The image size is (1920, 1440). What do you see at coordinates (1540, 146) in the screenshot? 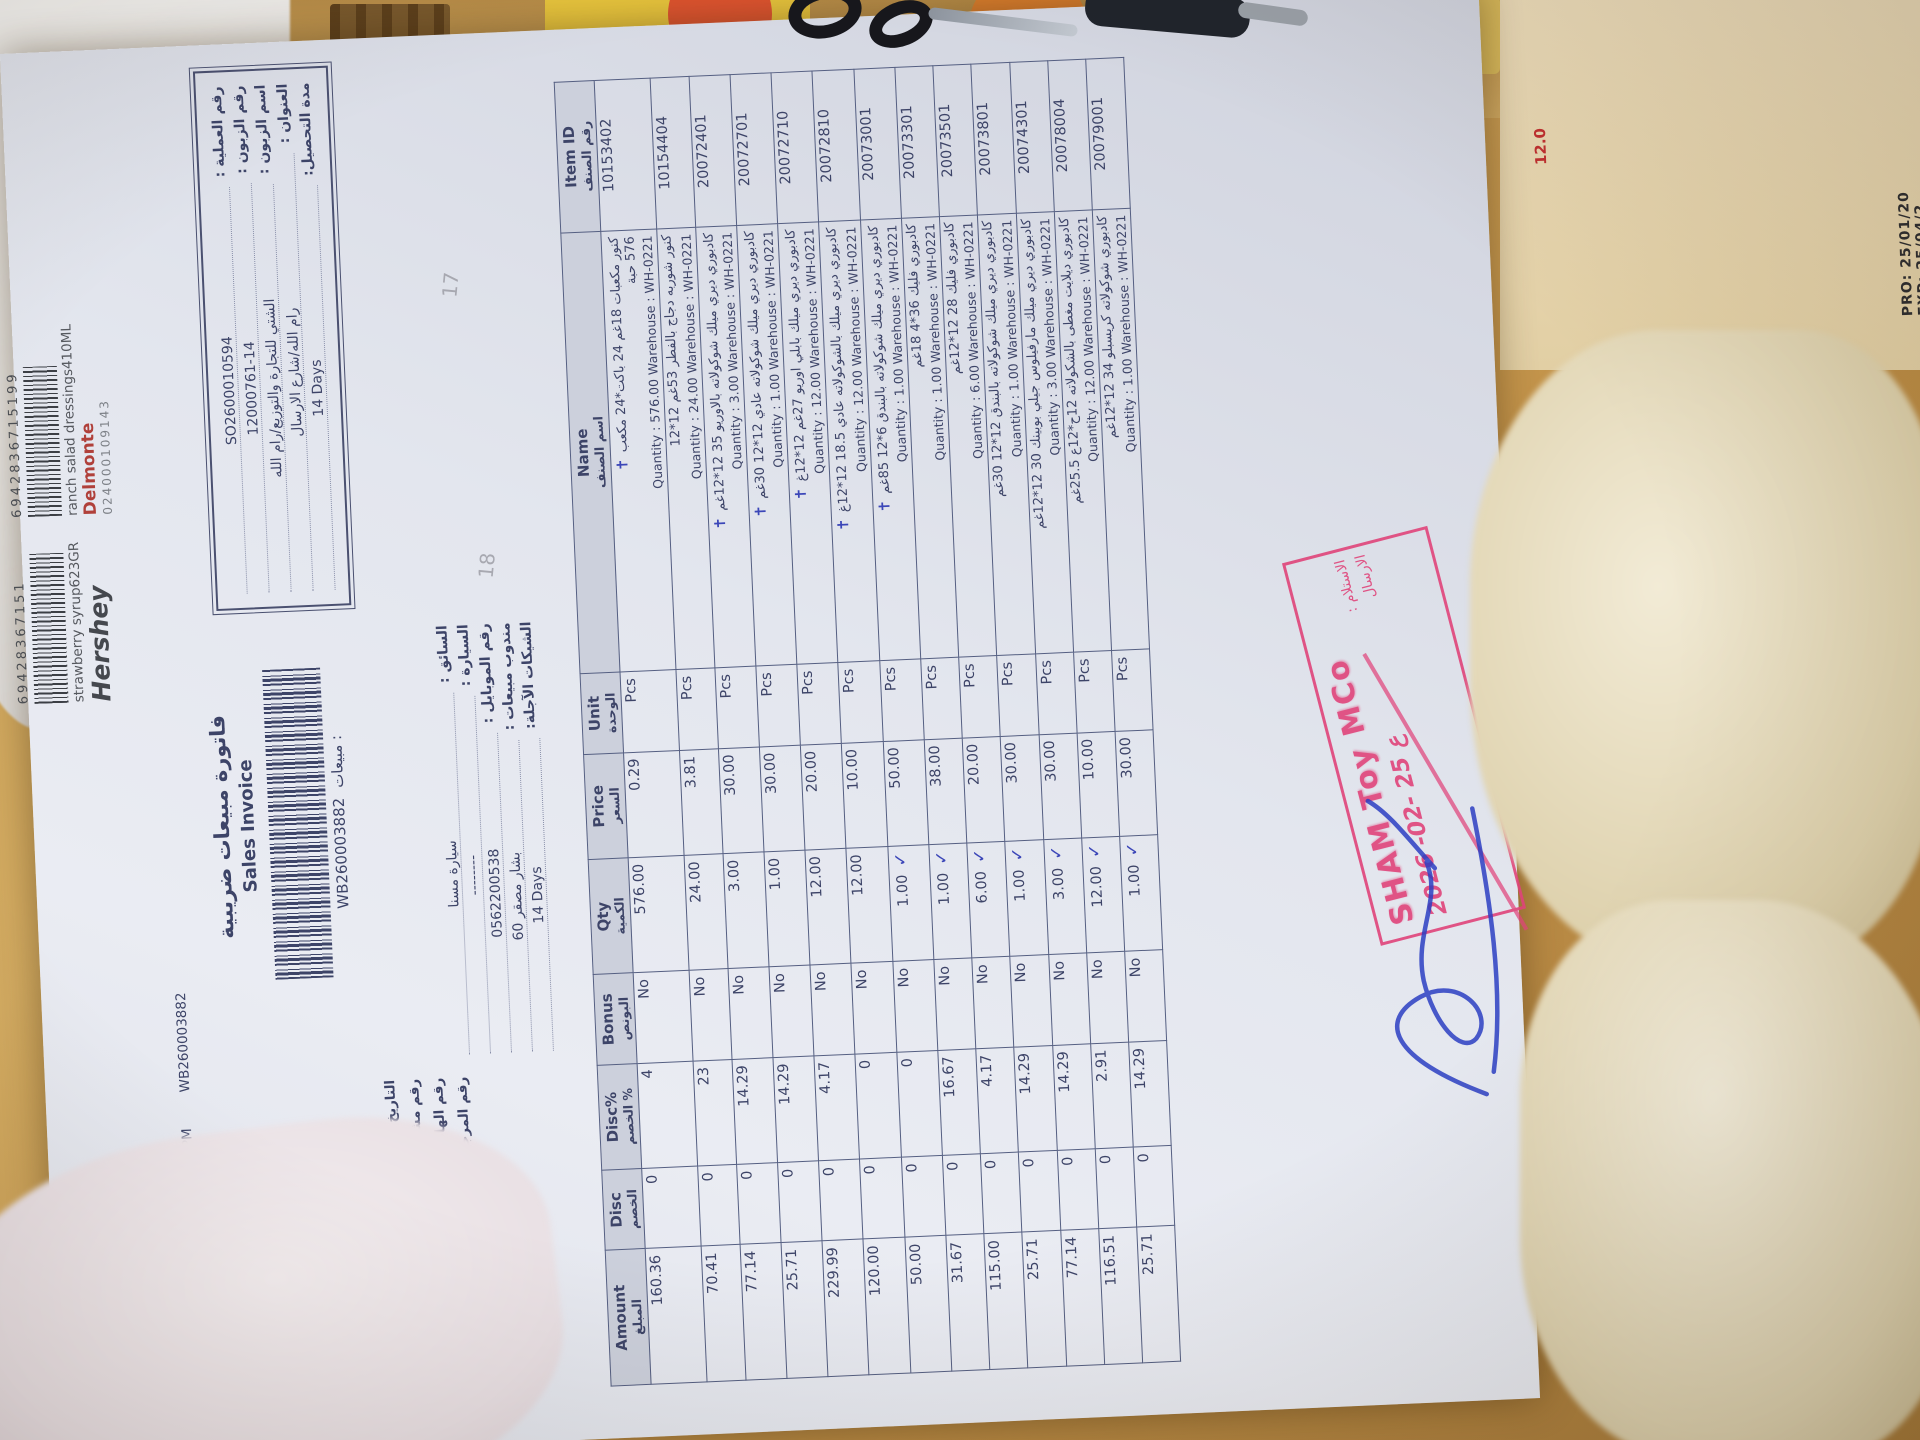
I see `red-qty-mark: 12.0` at bounding box center [1540, 146].